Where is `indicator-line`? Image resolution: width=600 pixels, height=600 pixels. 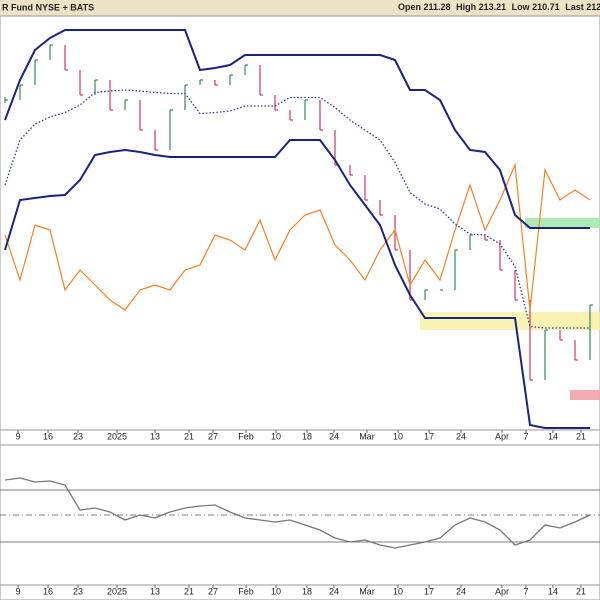
indicator-line is located at coordinates (297, 513).